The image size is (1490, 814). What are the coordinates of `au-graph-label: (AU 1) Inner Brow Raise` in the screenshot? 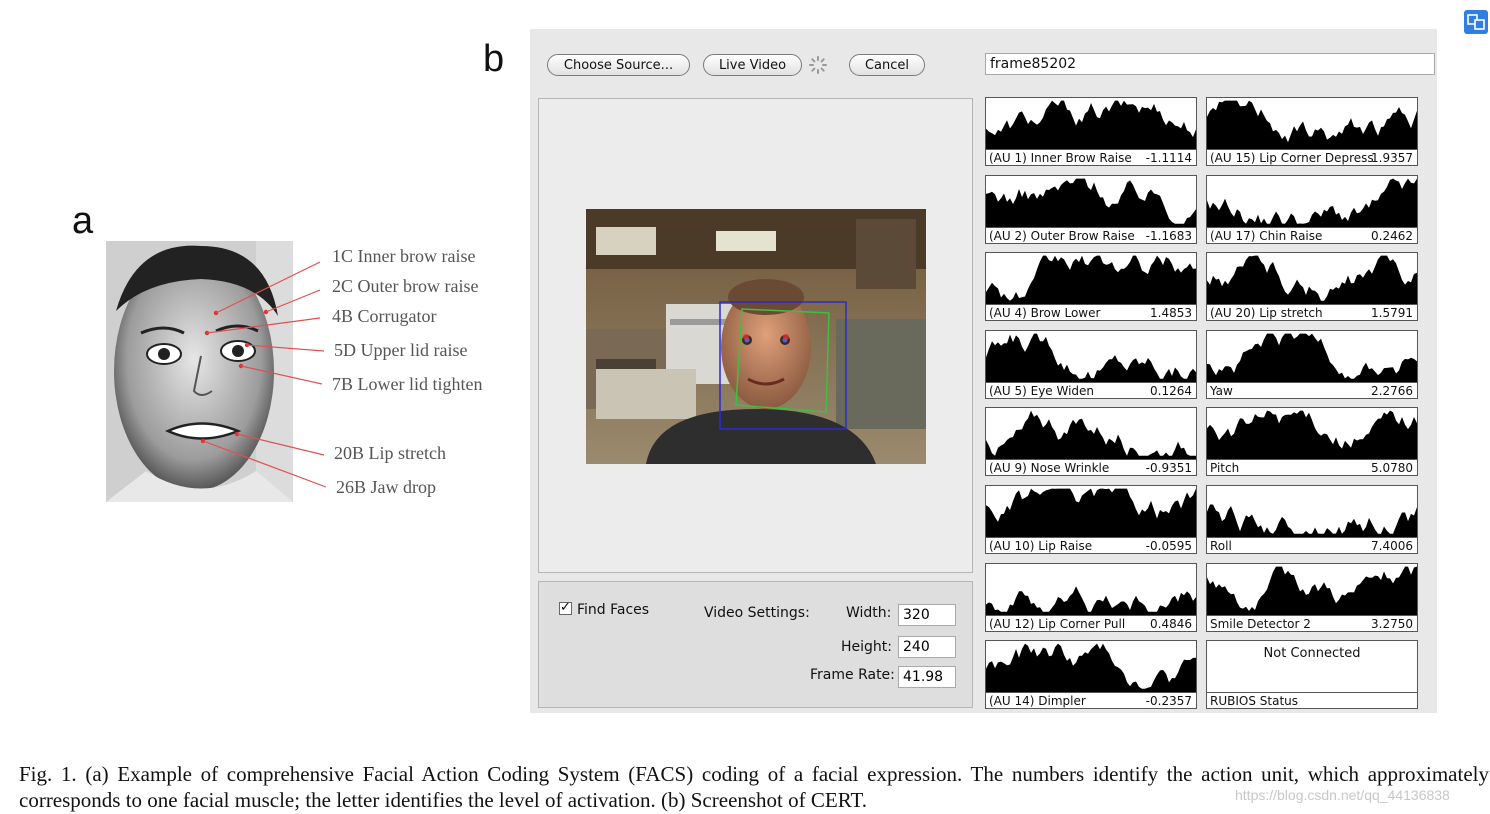 It's located at (1060, 158).